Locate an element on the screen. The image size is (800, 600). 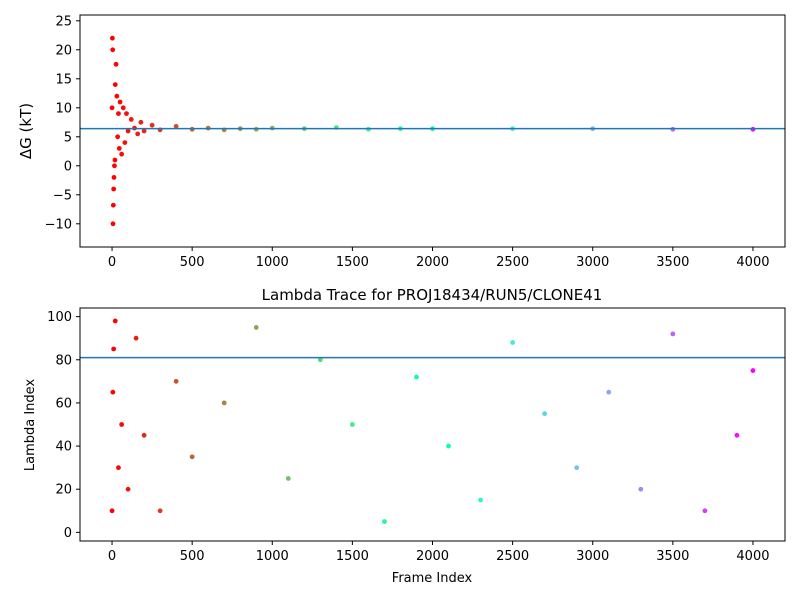
lambda-y-ticks: 0 20 40 60 80 100 is located at coordinates (63, 425).